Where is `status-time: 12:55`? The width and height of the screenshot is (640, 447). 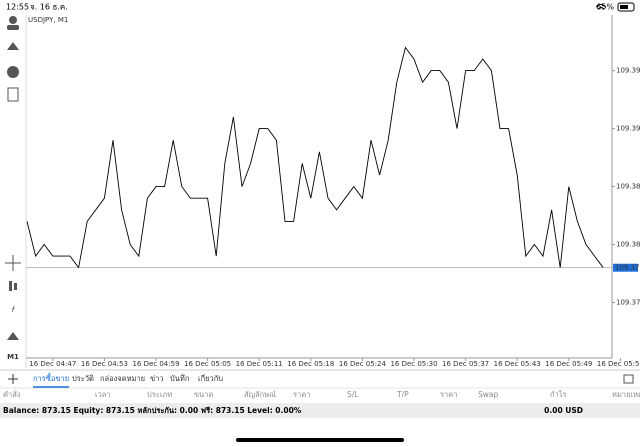 status-time: 12:55 is located at coordinates (17, 7).